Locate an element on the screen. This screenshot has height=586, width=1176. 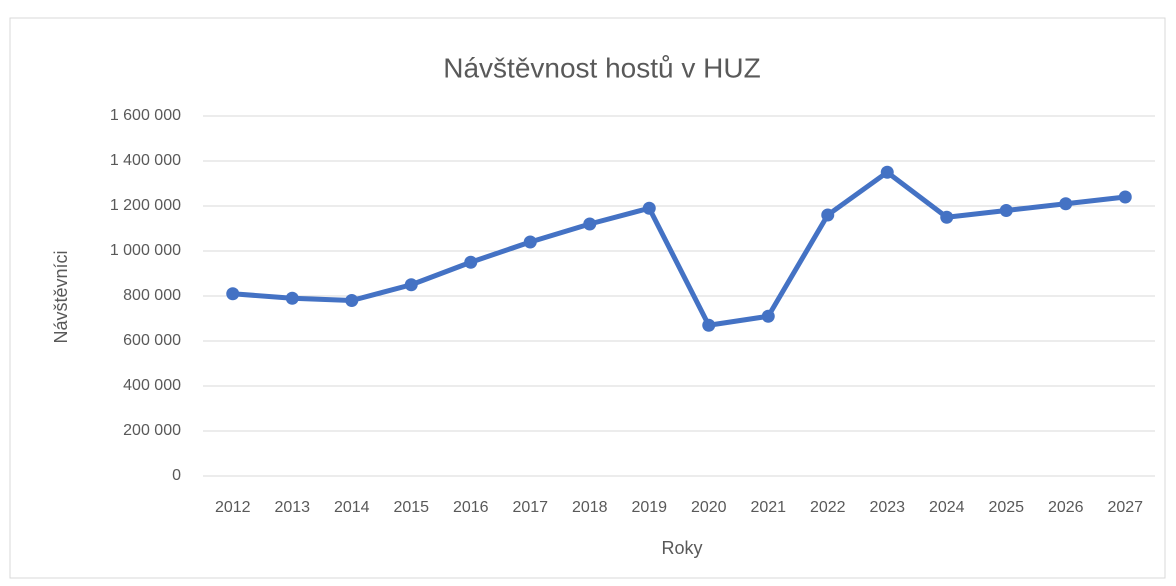
y-tick-label: 1 400 000 is located at coordinates (145, 160).